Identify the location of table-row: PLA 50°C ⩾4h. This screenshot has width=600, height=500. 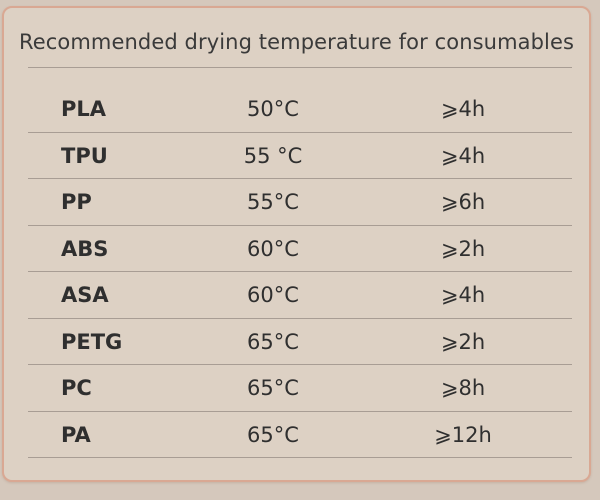
(300, 109).